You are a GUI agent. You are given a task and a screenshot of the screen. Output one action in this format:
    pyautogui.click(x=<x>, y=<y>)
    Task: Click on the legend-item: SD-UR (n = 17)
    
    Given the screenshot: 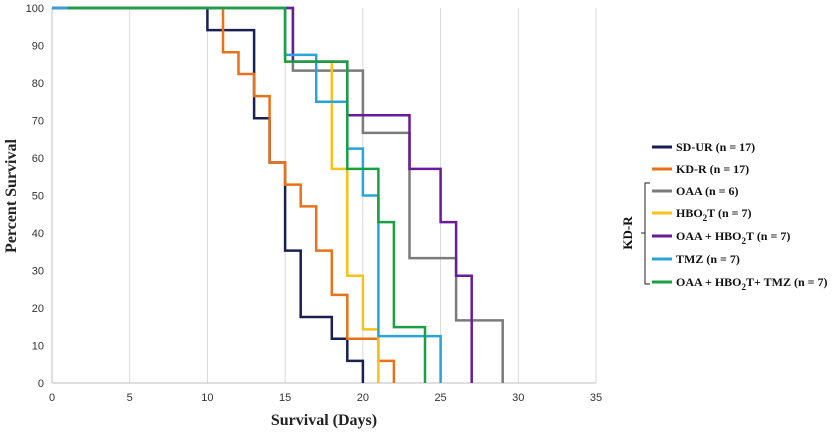 What is the action you would take?
    pyautogui.click(x=703, y=147)
    